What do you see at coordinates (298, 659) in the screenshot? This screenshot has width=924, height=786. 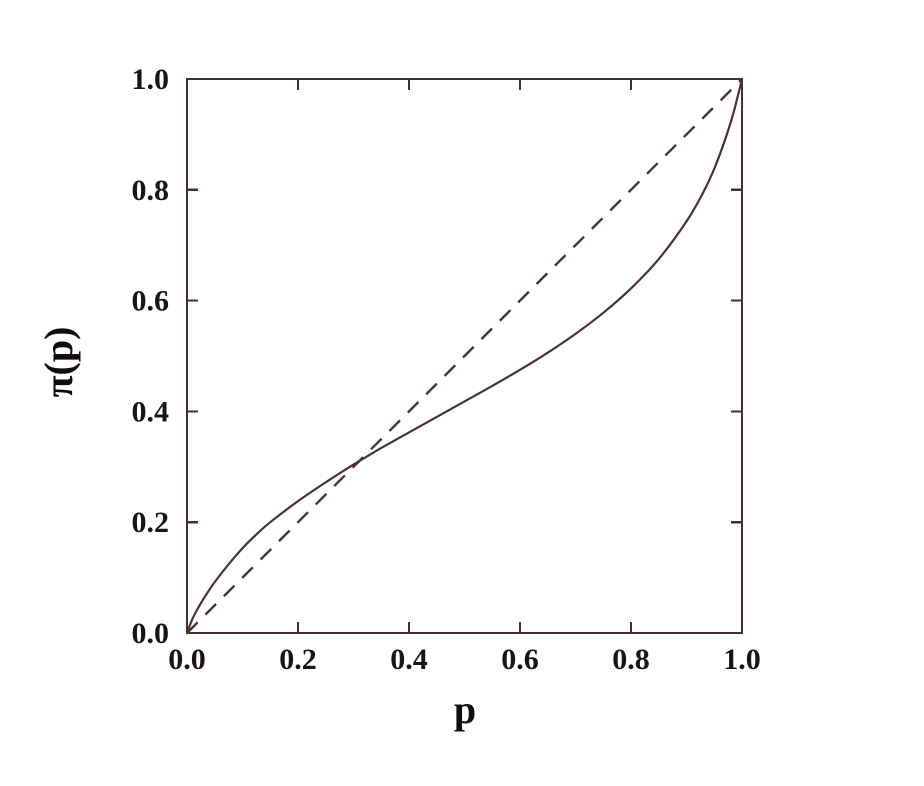 I see `x-tick-label-1: 0.2` at bounding box center [298, 659].